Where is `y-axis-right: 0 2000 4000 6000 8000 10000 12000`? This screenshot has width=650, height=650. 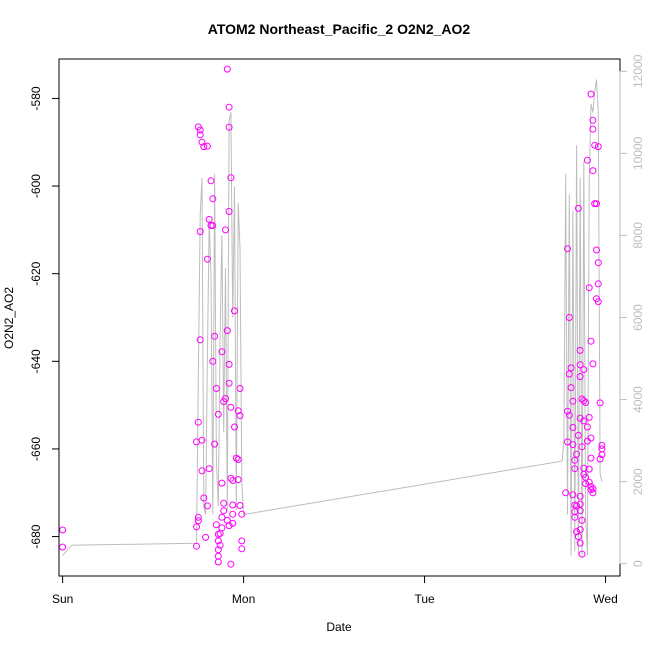
y-axis-right: 0 2000 4000 6000 8000 10000 12000 is located at coordinates (632, 310).